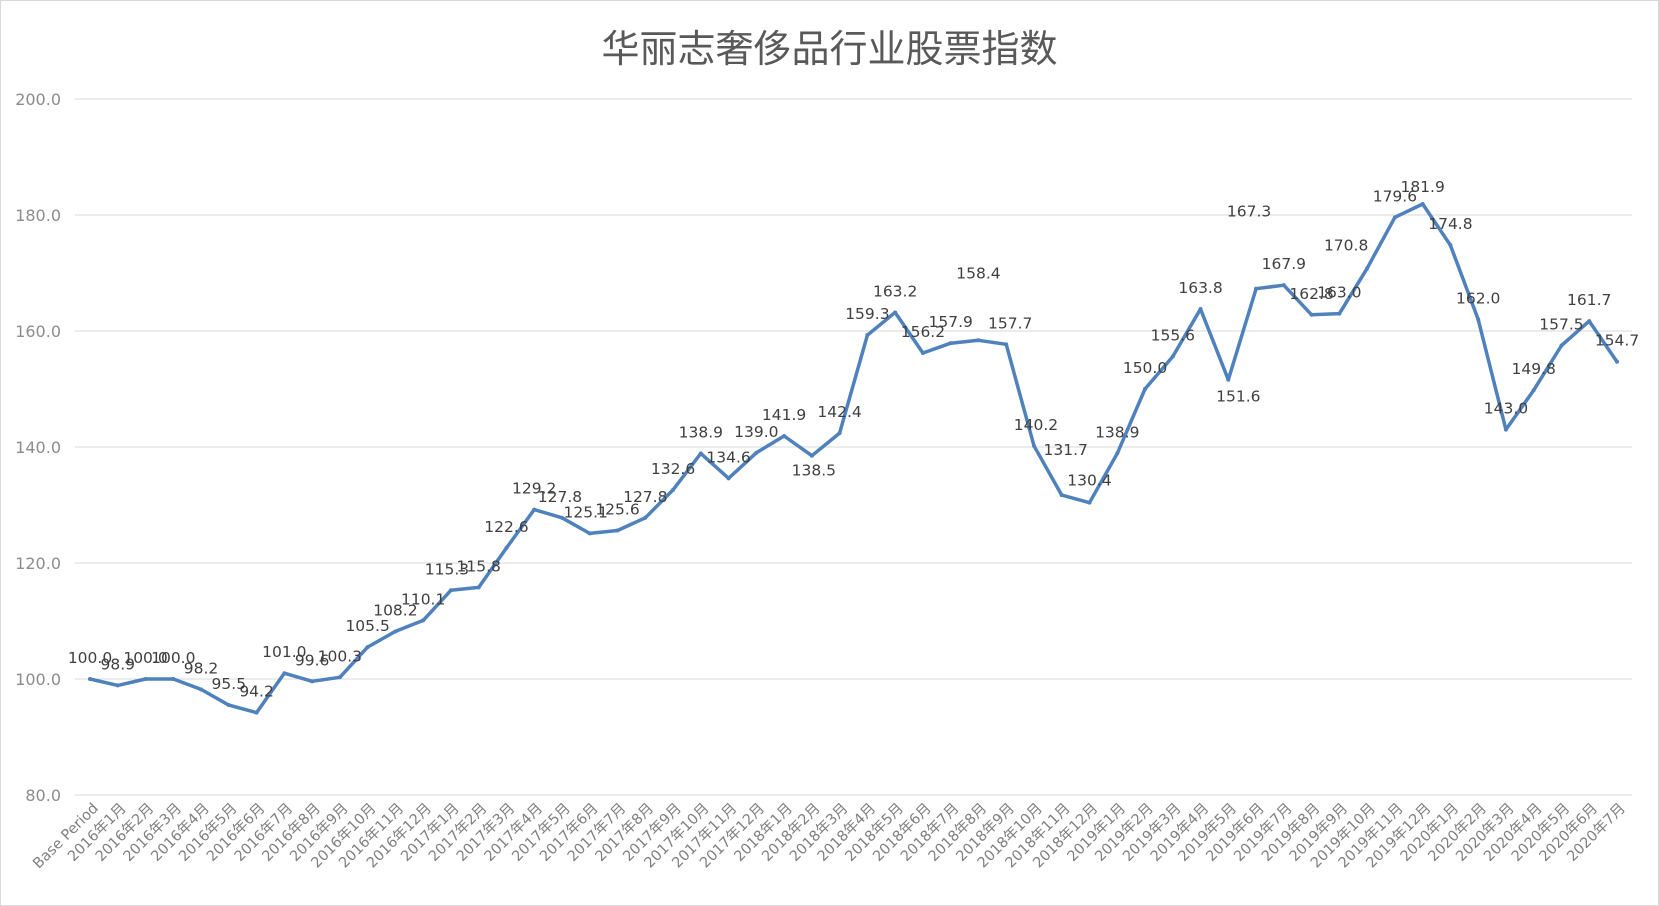  I want to click on data-label: 143.0, so click(1506, 409).